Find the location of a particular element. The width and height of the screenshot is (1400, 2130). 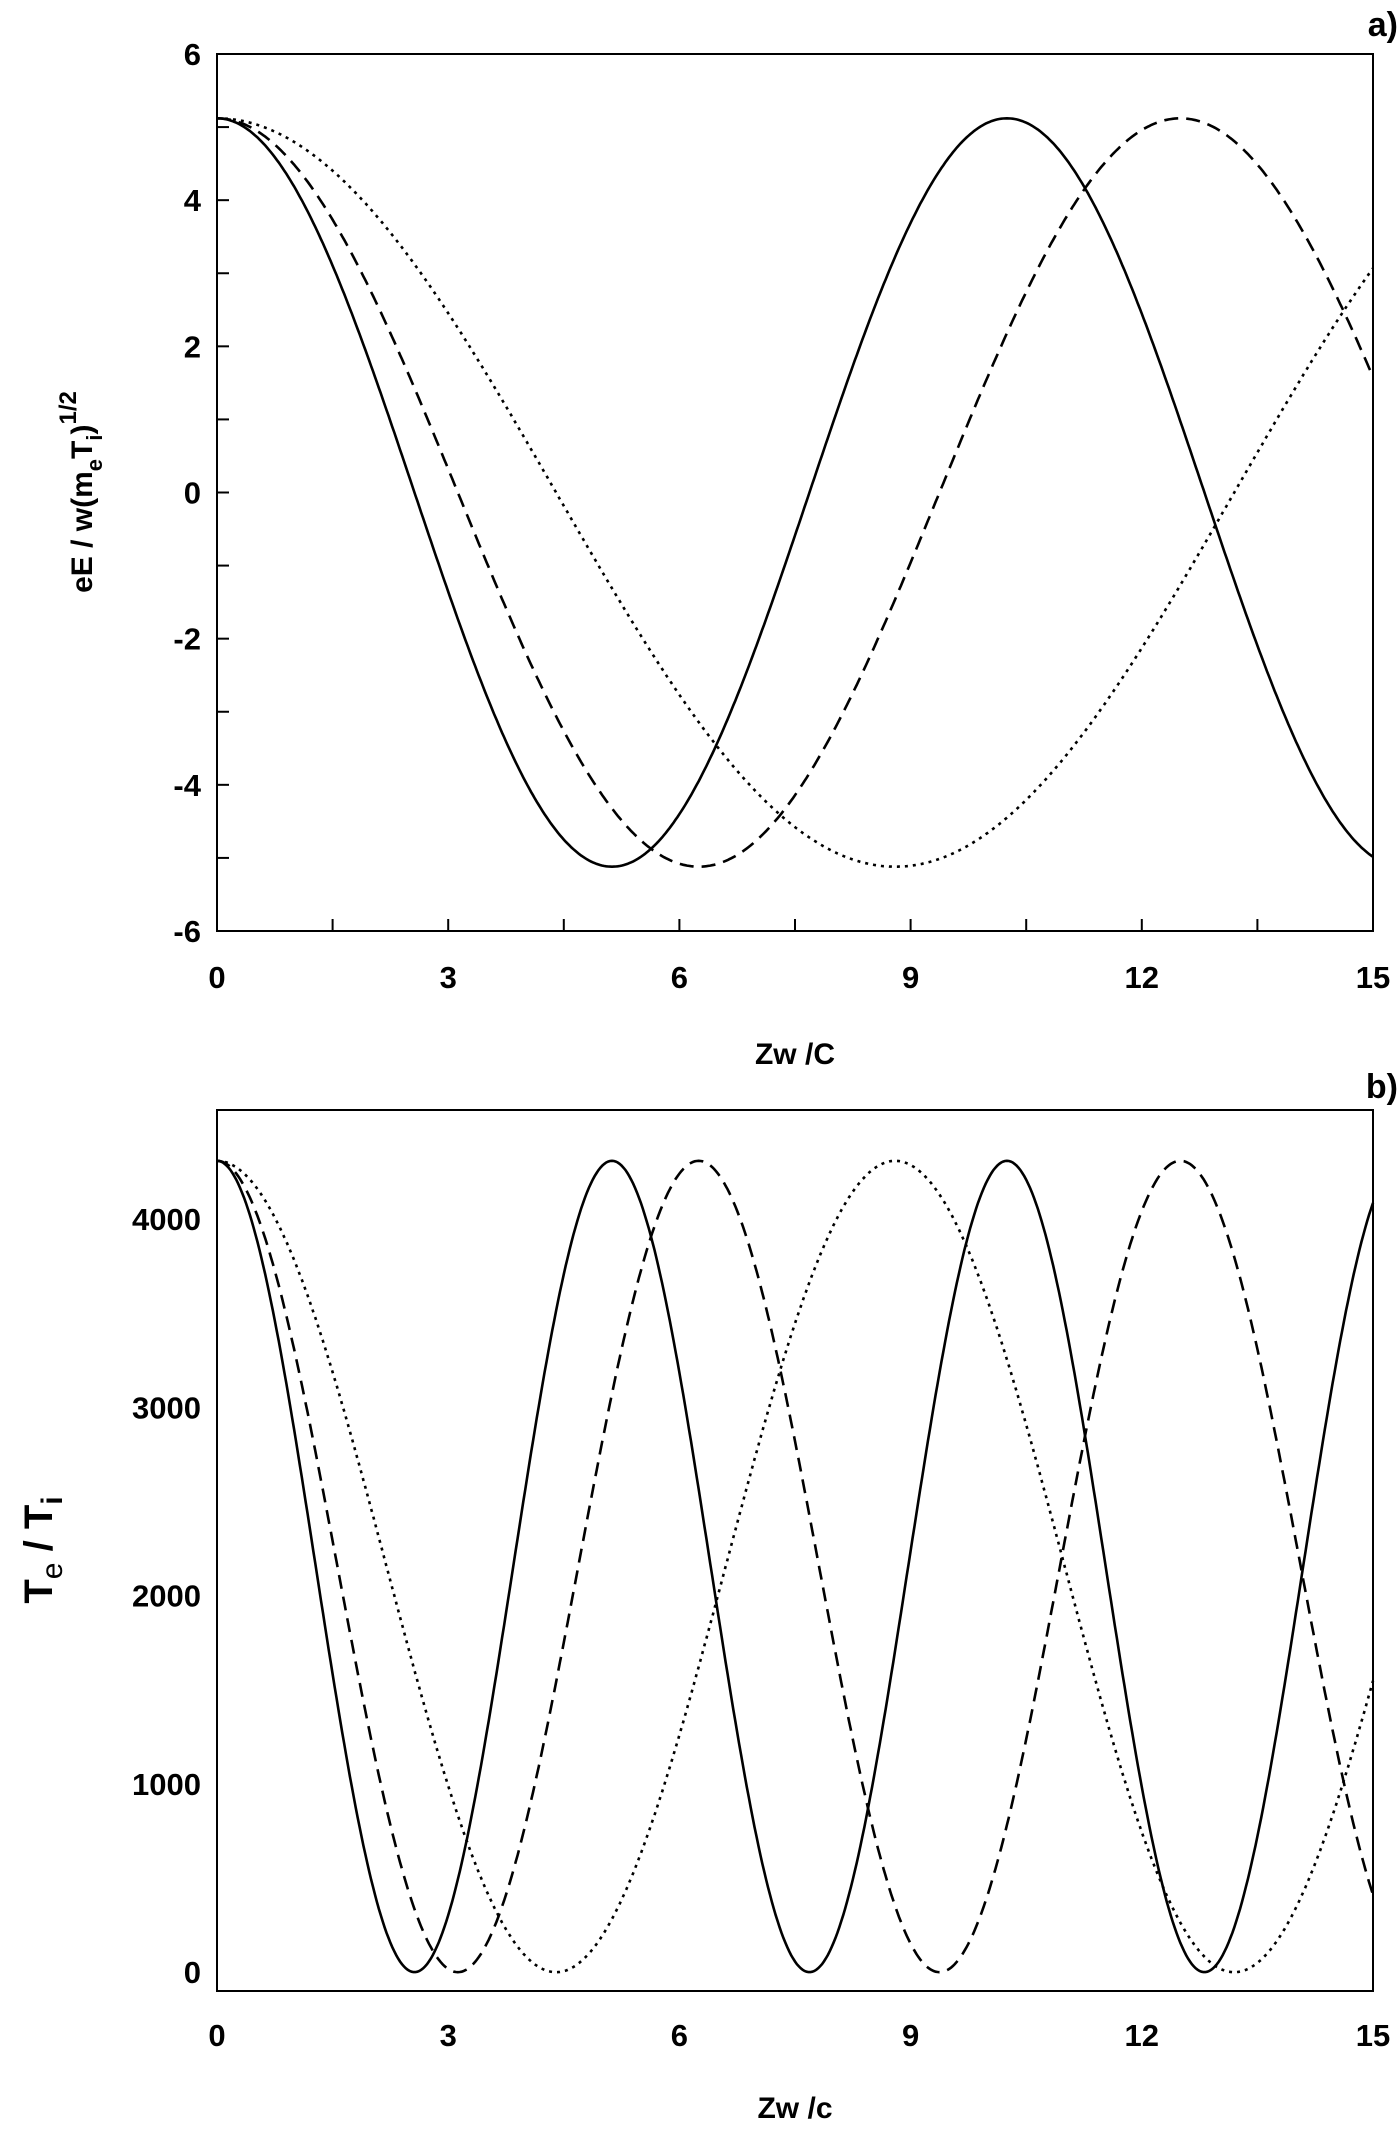

y-tick-label: -2 is located at coordinates (187, 639).